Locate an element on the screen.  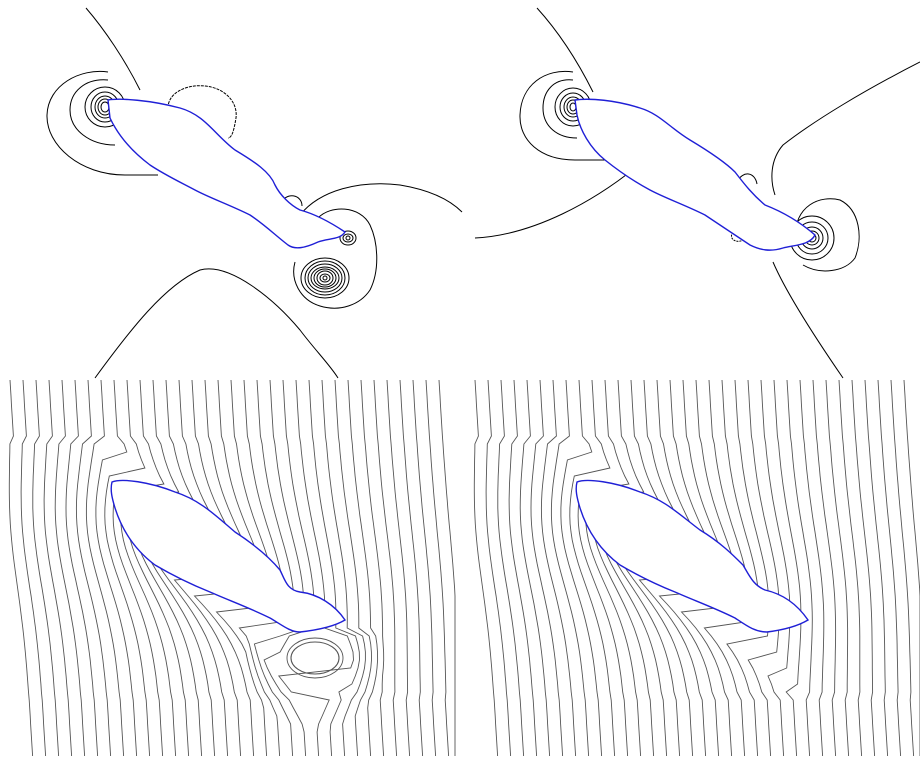
recirculation-bubble-outer is located at coordinates (315, 658).